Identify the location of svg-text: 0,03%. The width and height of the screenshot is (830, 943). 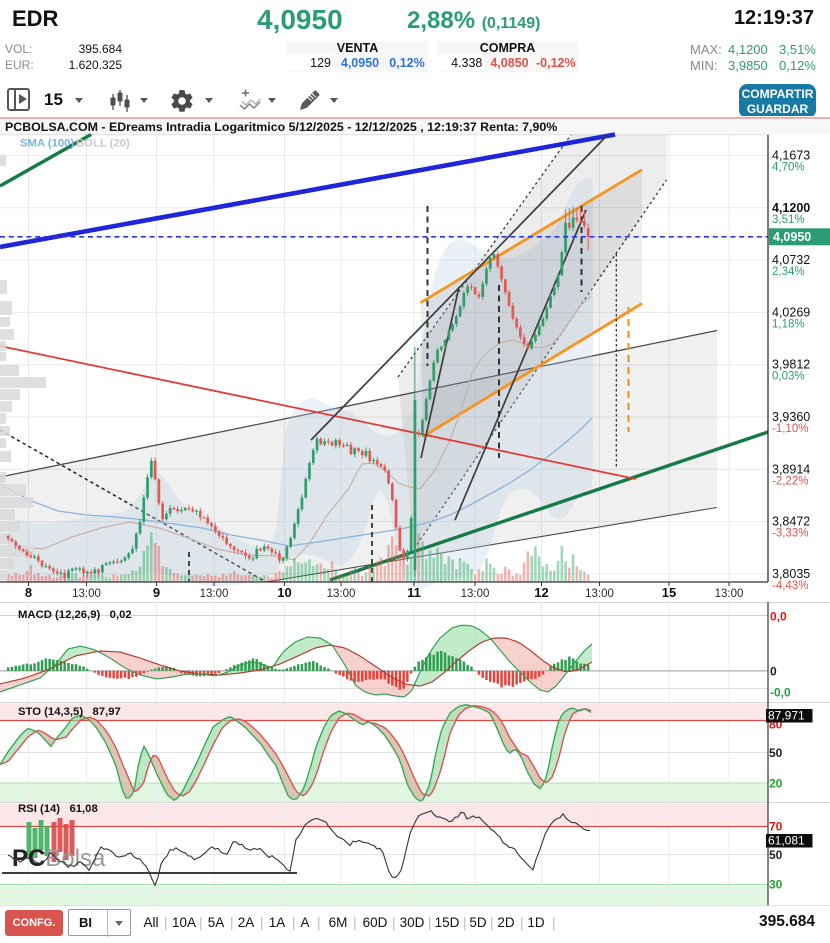
(788, 377).